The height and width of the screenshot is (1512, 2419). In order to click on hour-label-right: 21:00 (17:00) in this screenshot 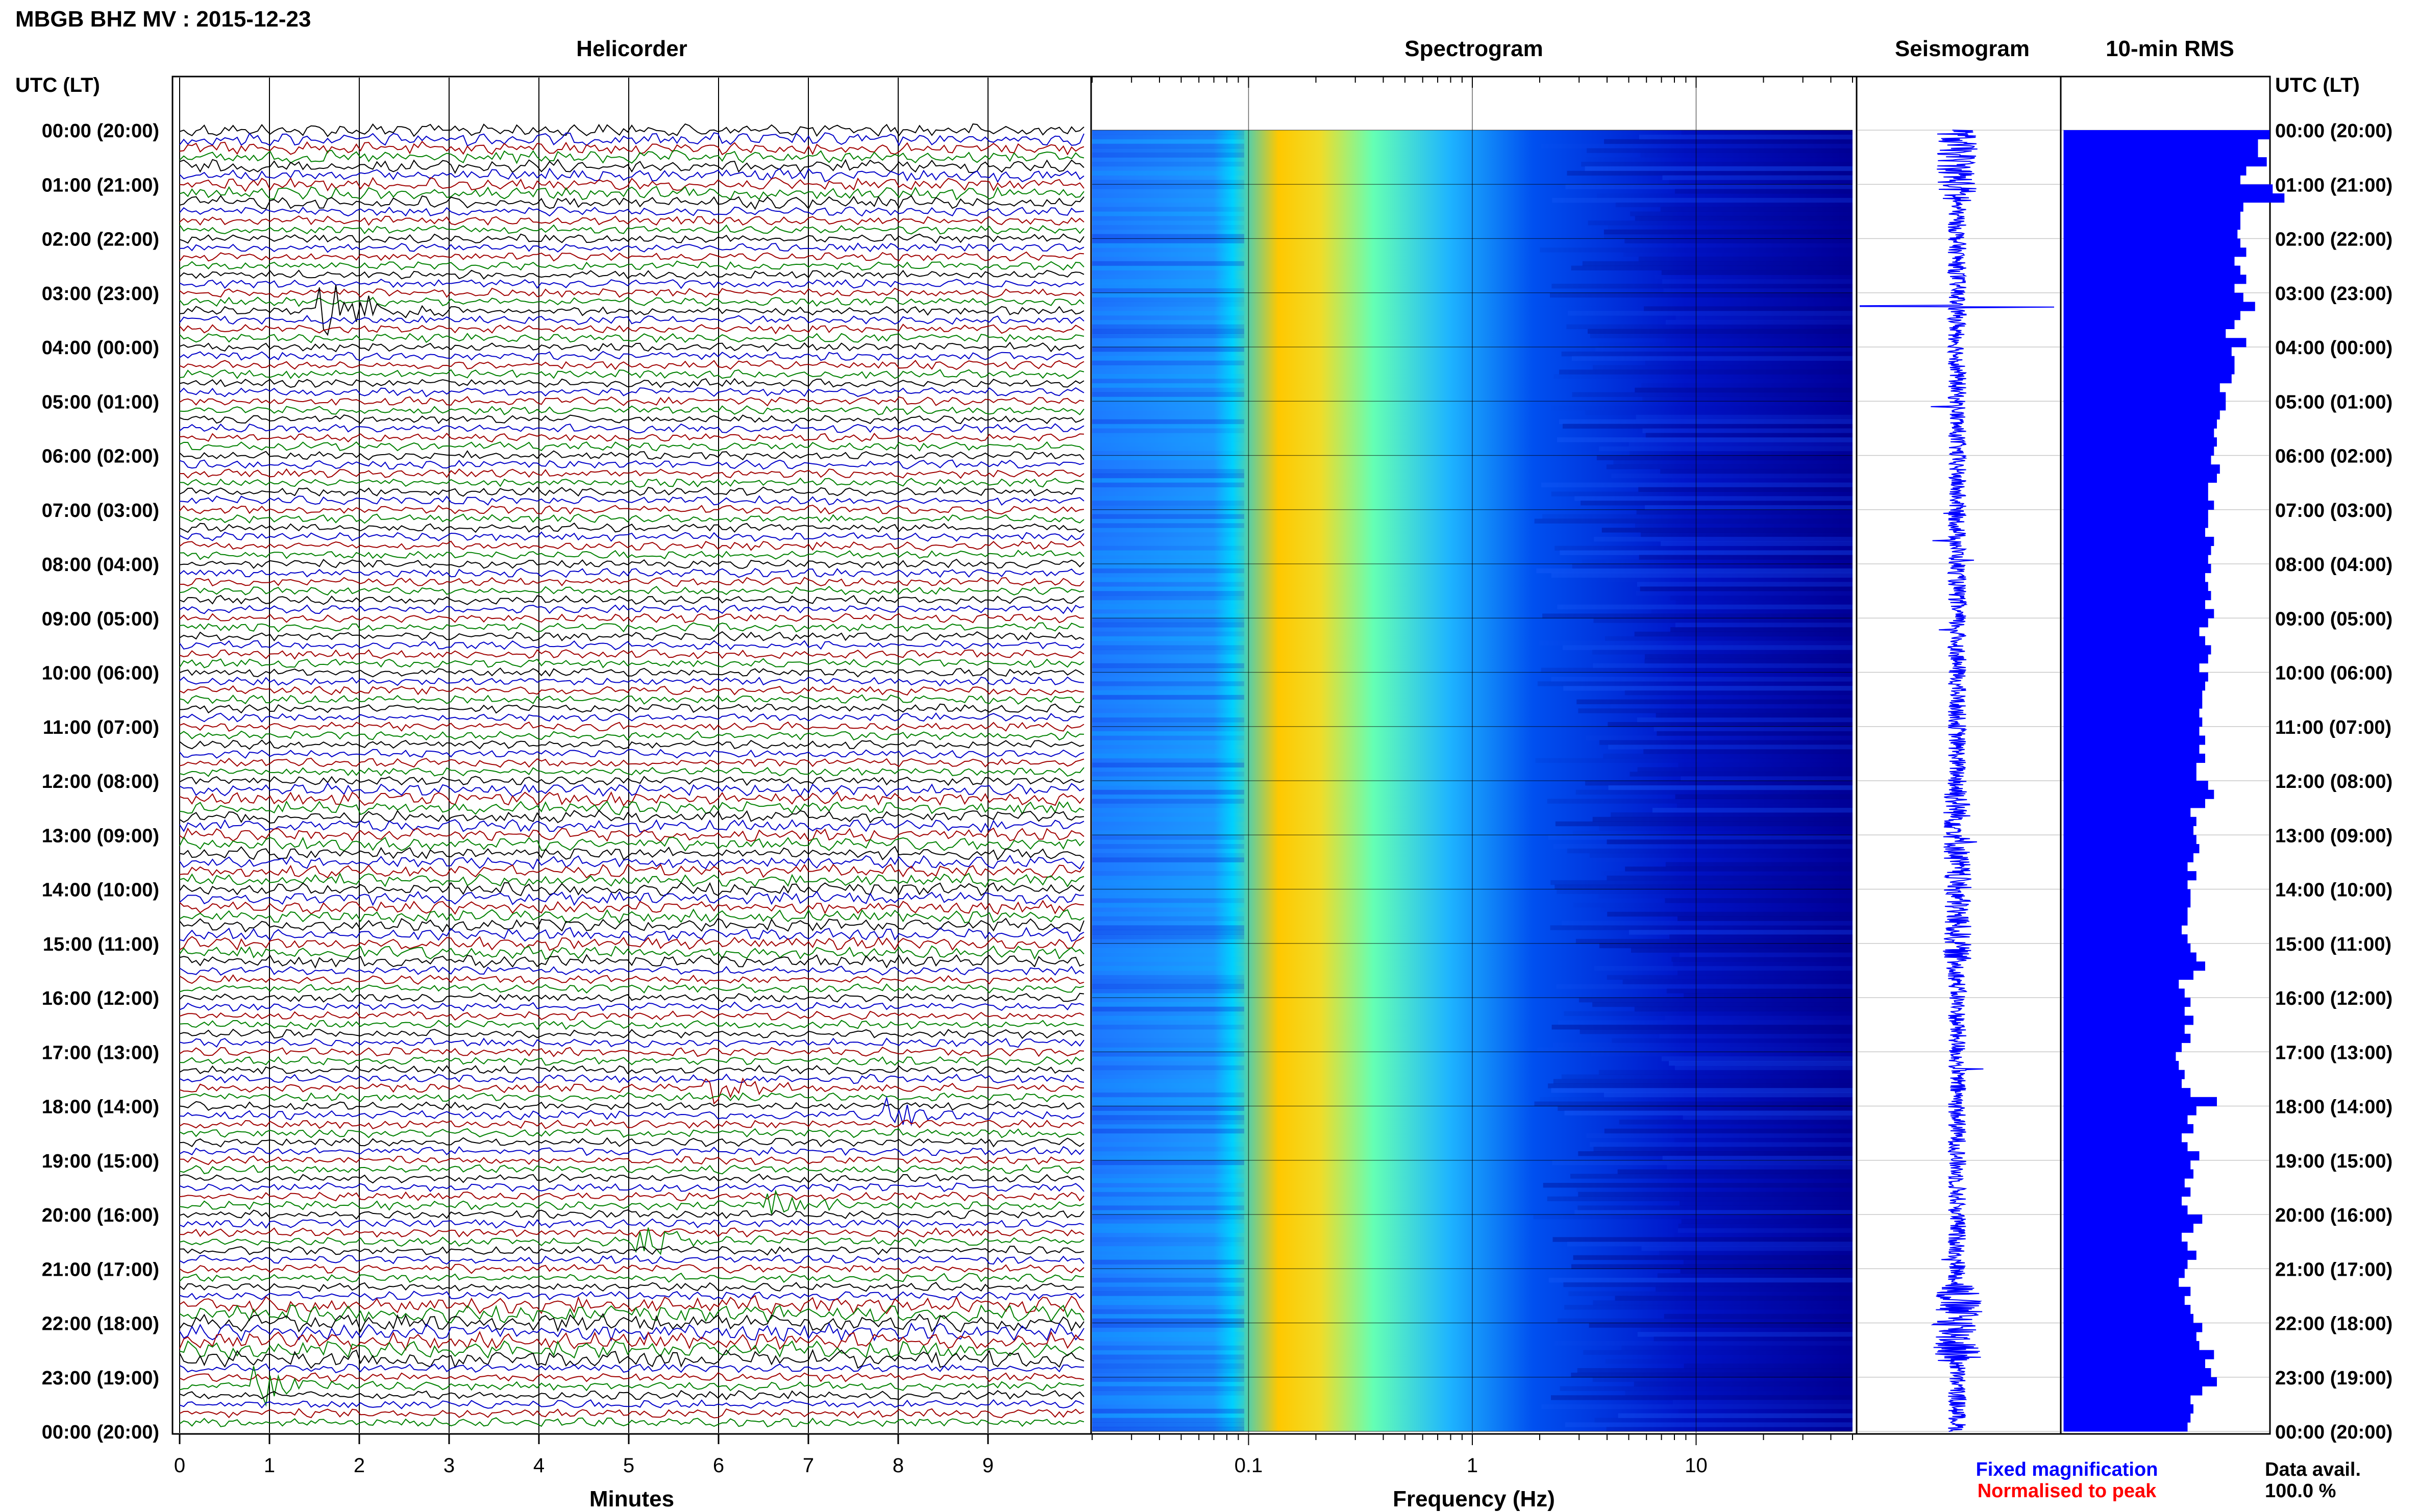, I will do `click(2333, 1269)`.